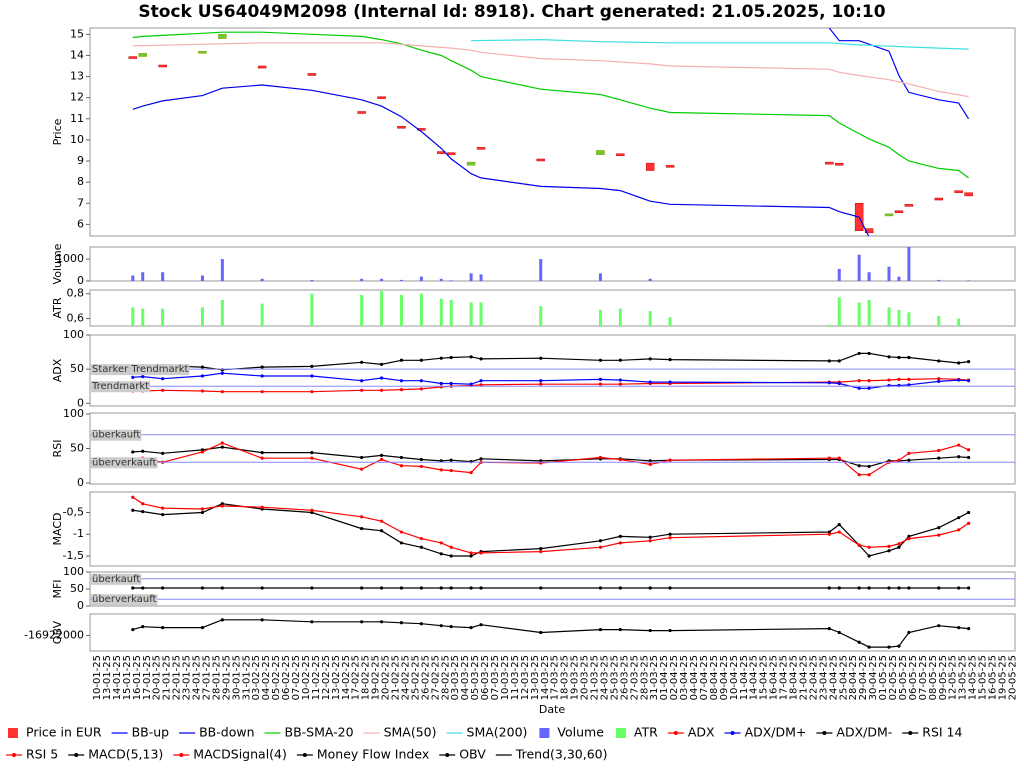 The width and height of the screenshot is (1024, 768). I want to click on y-tick-label: 8, so click(80, 181).